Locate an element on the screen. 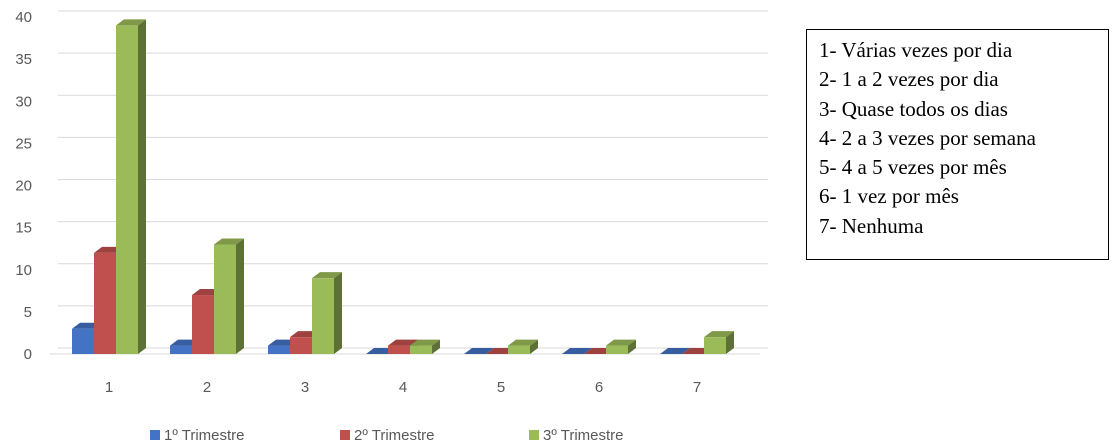 The width and height of the screenshot is (1116, 448). x-axis-ticks: 1 2 3 4 5 6 7 is located at coordinates (403, 387).